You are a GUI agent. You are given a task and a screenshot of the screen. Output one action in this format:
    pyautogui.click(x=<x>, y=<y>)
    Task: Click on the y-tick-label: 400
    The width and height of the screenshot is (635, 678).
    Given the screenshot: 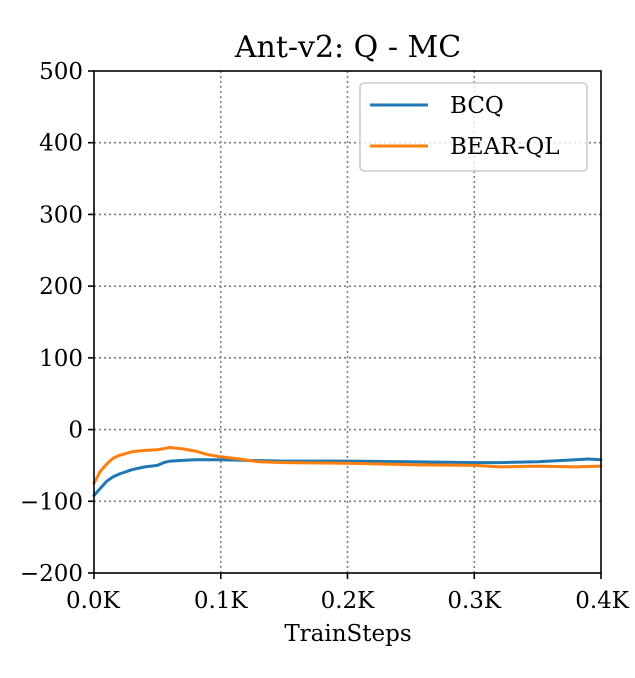 What is the action you would take?
    pyautogui.click(x=61, y=144)
    